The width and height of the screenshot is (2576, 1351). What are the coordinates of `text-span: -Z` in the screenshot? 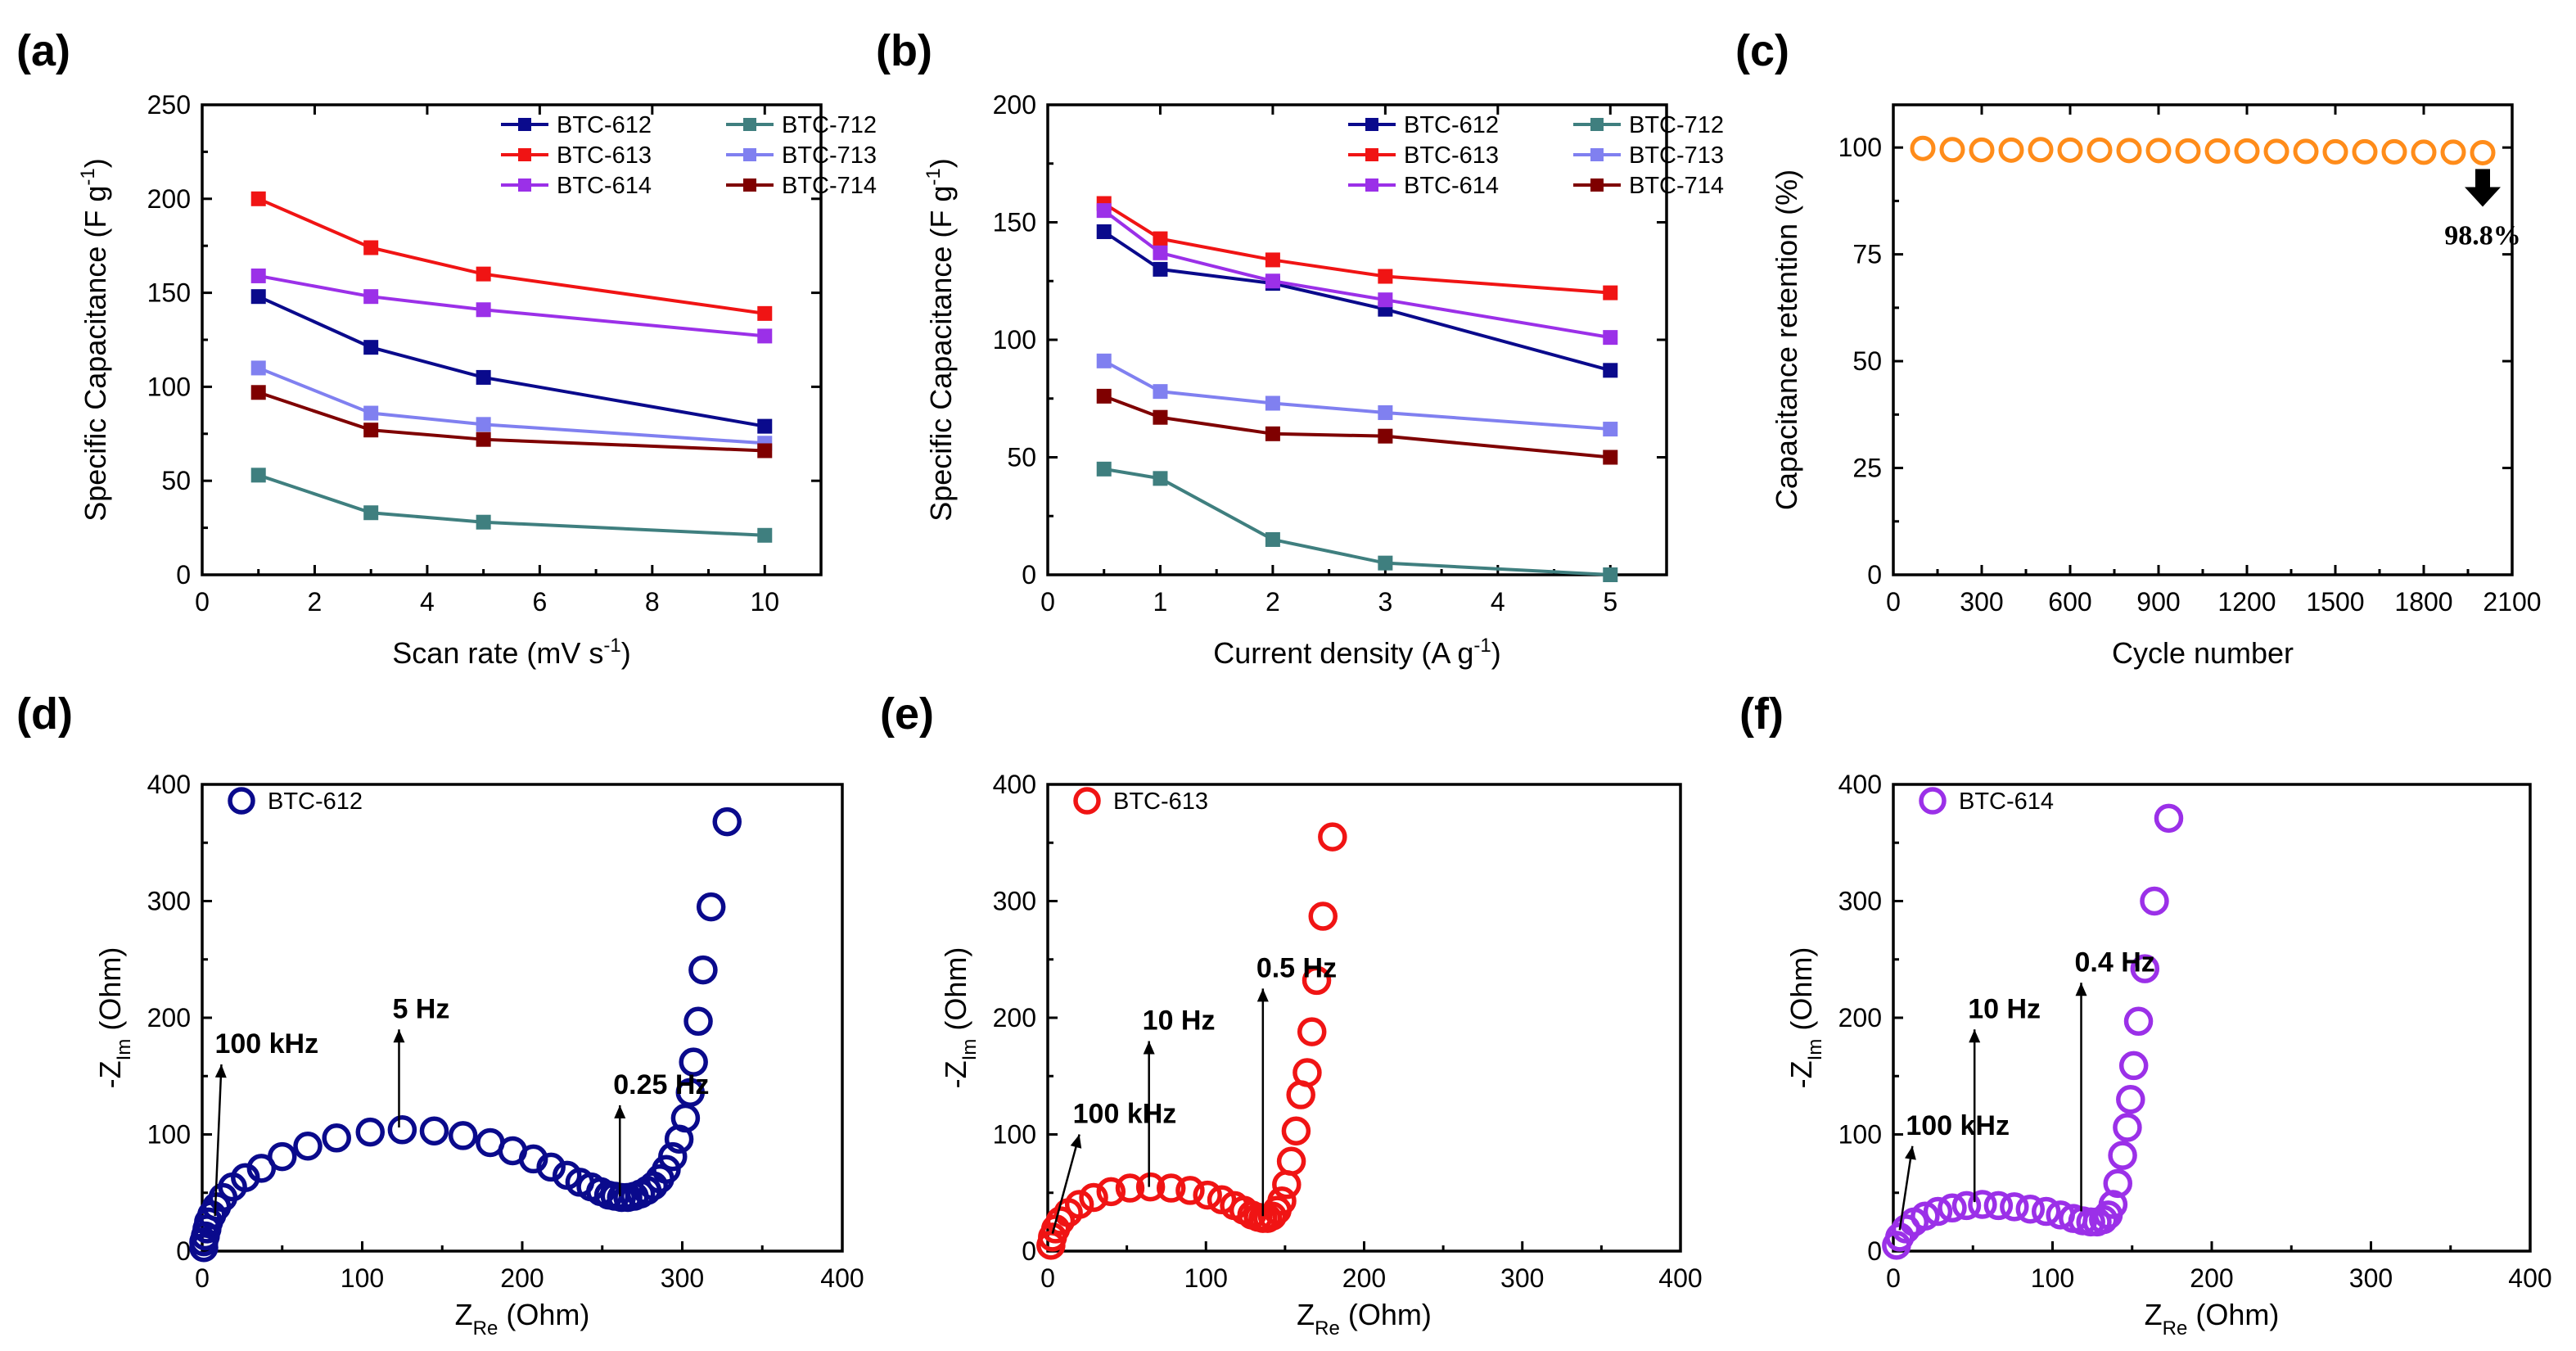 It's located at (1801, 1074).